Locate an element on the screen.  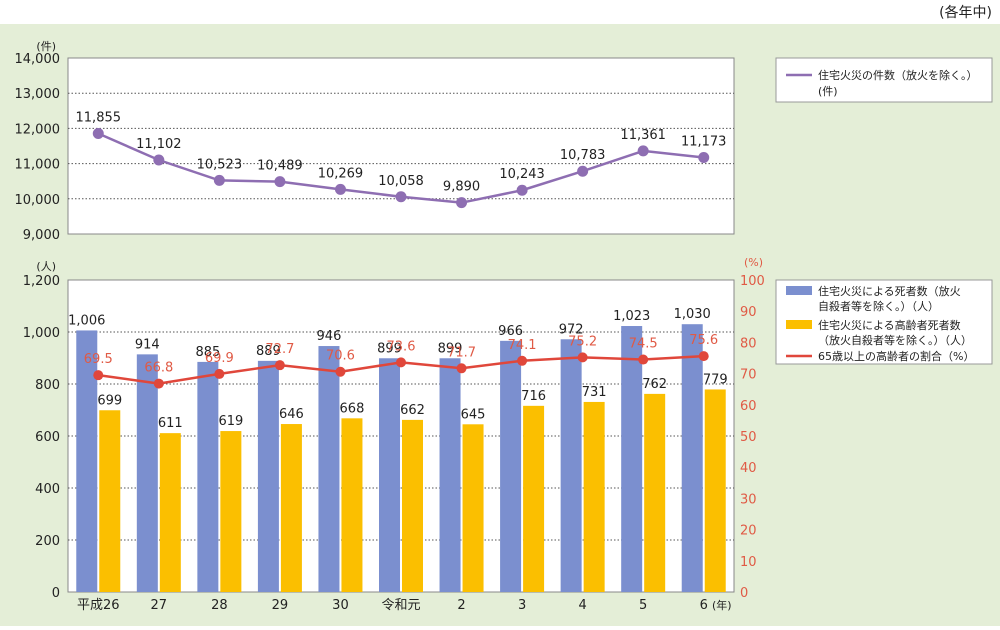
legend-label-deaths-2: 自殺者等を除く。）（人） is located at coordinates (878, 306).